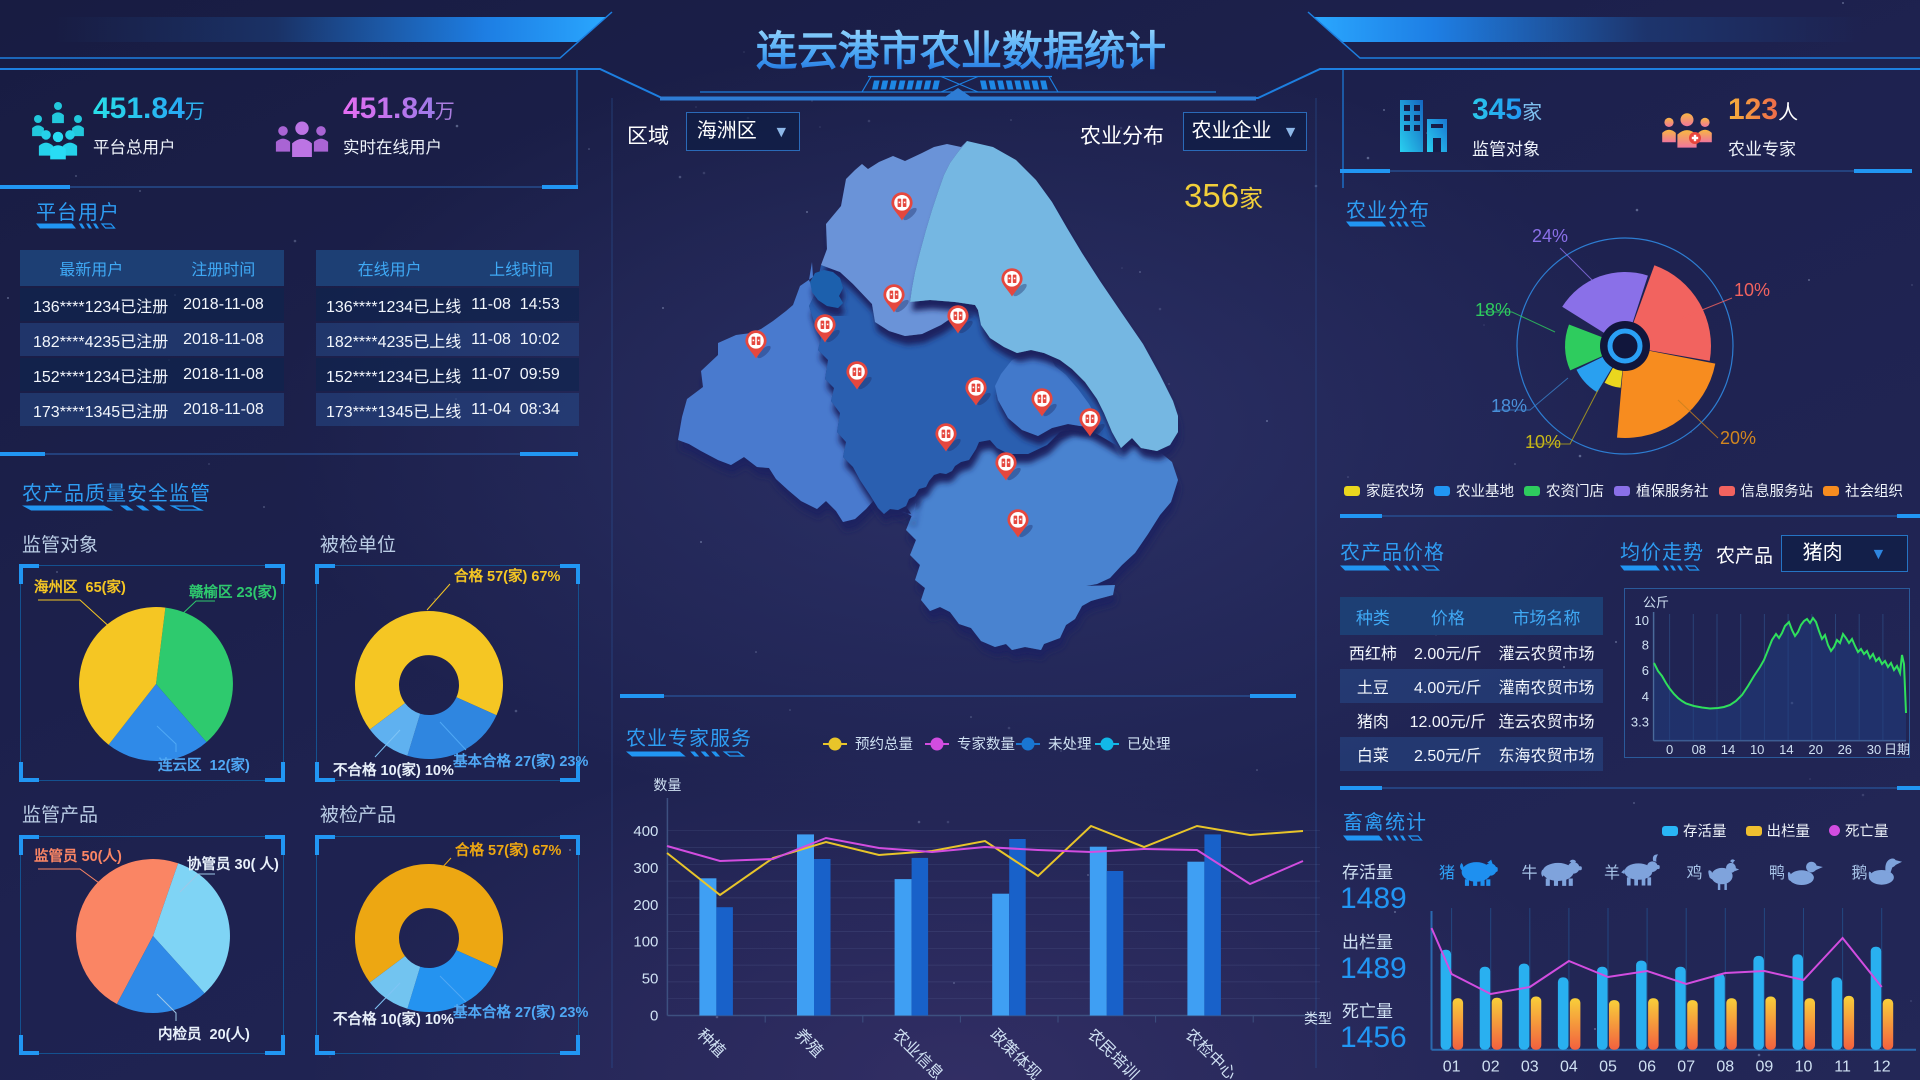  I want to click on svg-text: 数量, so click(667, 785).